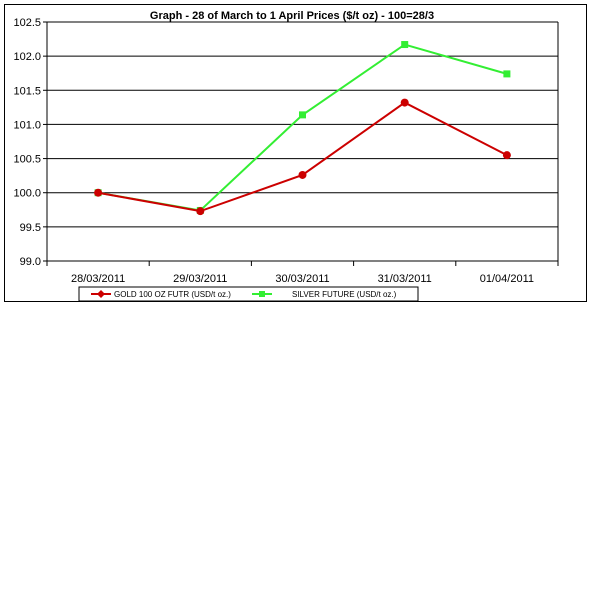 This screenshot has height=593, width=593. I want to click on x-tick-label: 29/03/2011, so click(200, 279).